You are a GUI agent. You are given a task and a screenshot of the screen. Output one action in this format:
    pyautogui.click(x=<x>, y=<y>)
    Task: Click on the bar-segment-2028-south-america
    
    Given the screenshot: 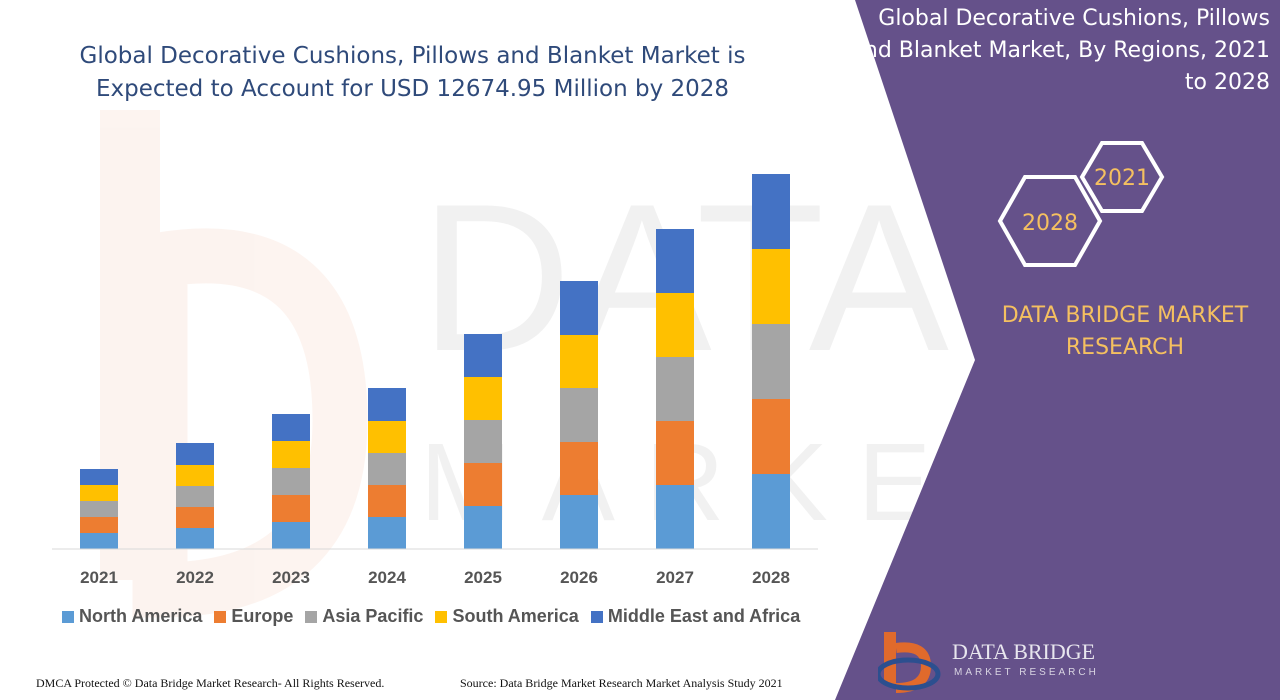 What is the action you would take?
    pyautogui.click(x=771, y=286)
    